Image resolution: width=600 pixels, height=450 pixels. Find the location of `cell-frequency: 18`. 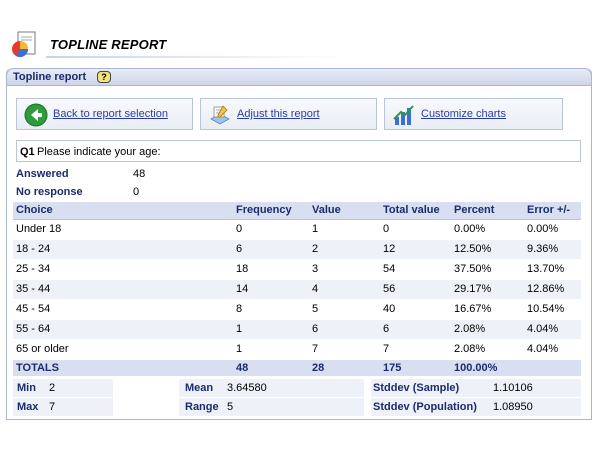

cell-frequency: 18 is located at coordinates (271, 269).